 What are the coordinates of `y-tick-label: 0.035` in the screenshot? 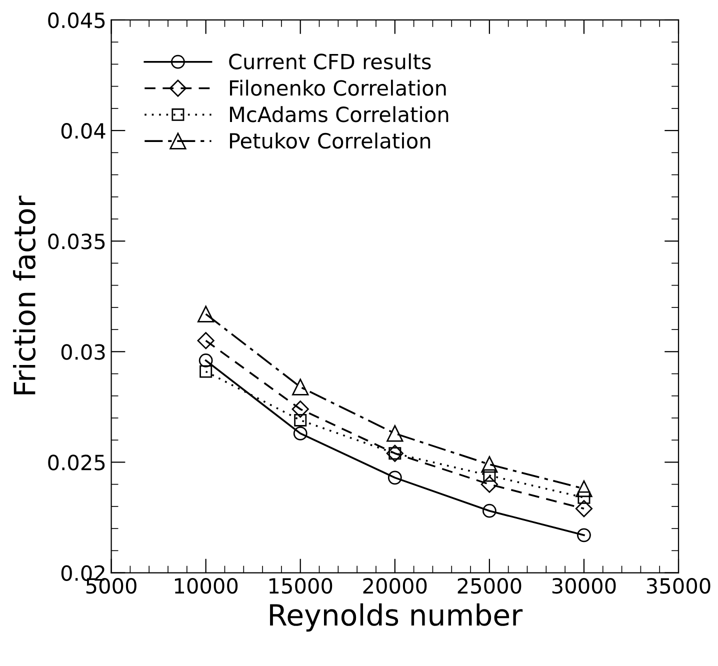 It's located at (76, 242).